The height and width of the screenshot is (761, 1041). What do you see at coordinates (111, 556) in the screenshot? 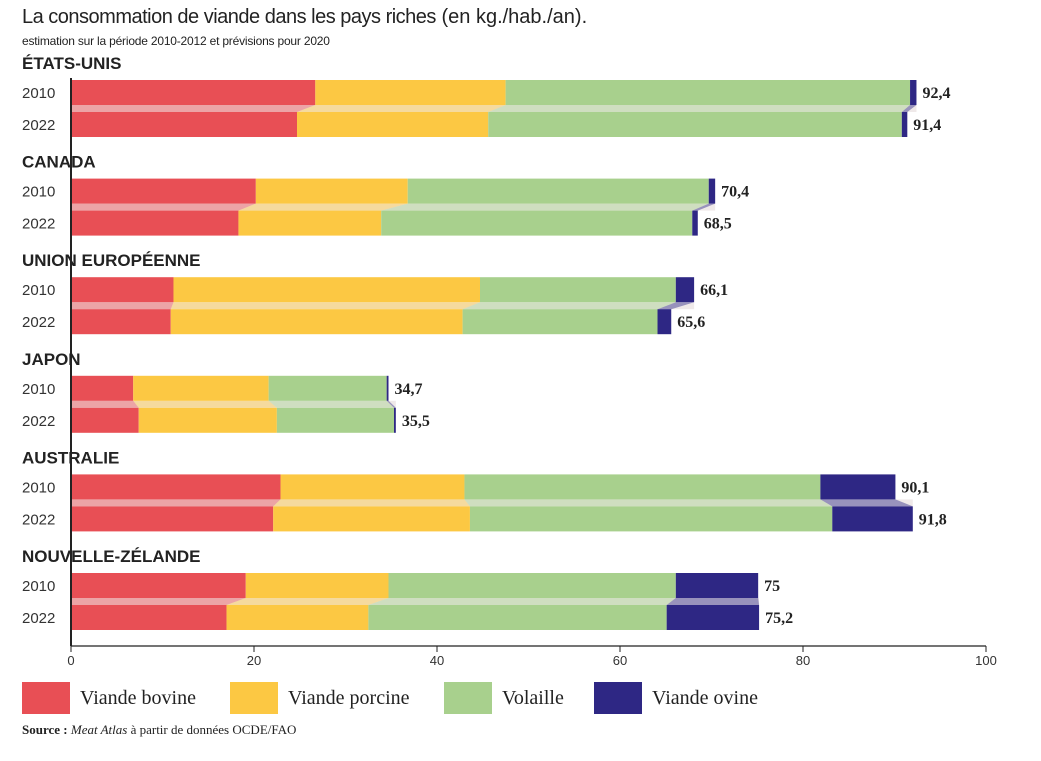
I see `group-label: NOUVELLE-ZÉLANDE` at bounding box center [111, 556].